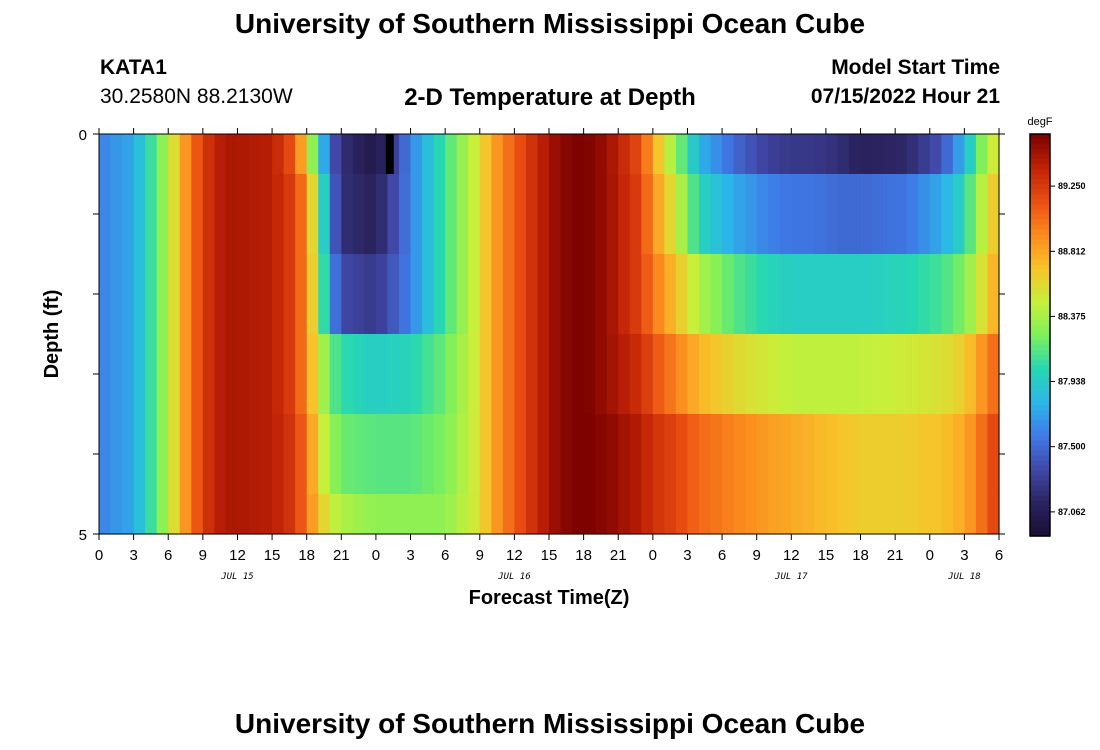 The image size is (1100, 750). What do you see at coordinates (1040, 335) in the screenshot?
I see `colorbar-frame` at bounding box center [1040, 335].